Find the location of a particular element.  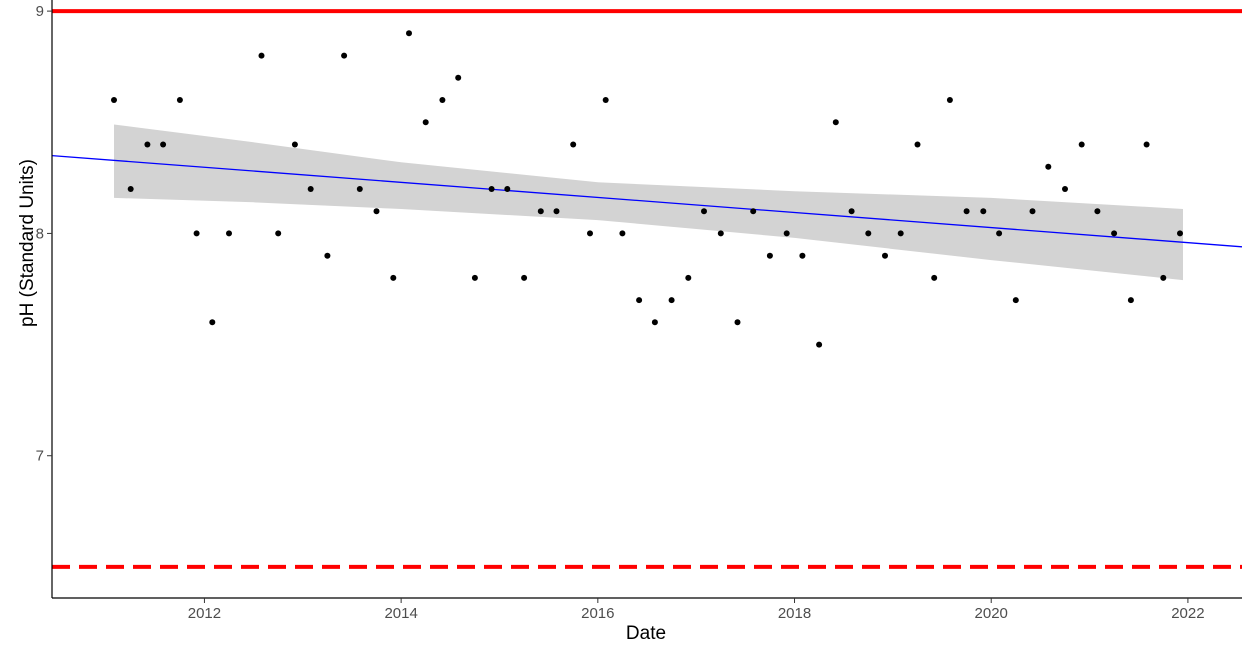

y-tick-label: 9 is located at coordinates (40, 11).